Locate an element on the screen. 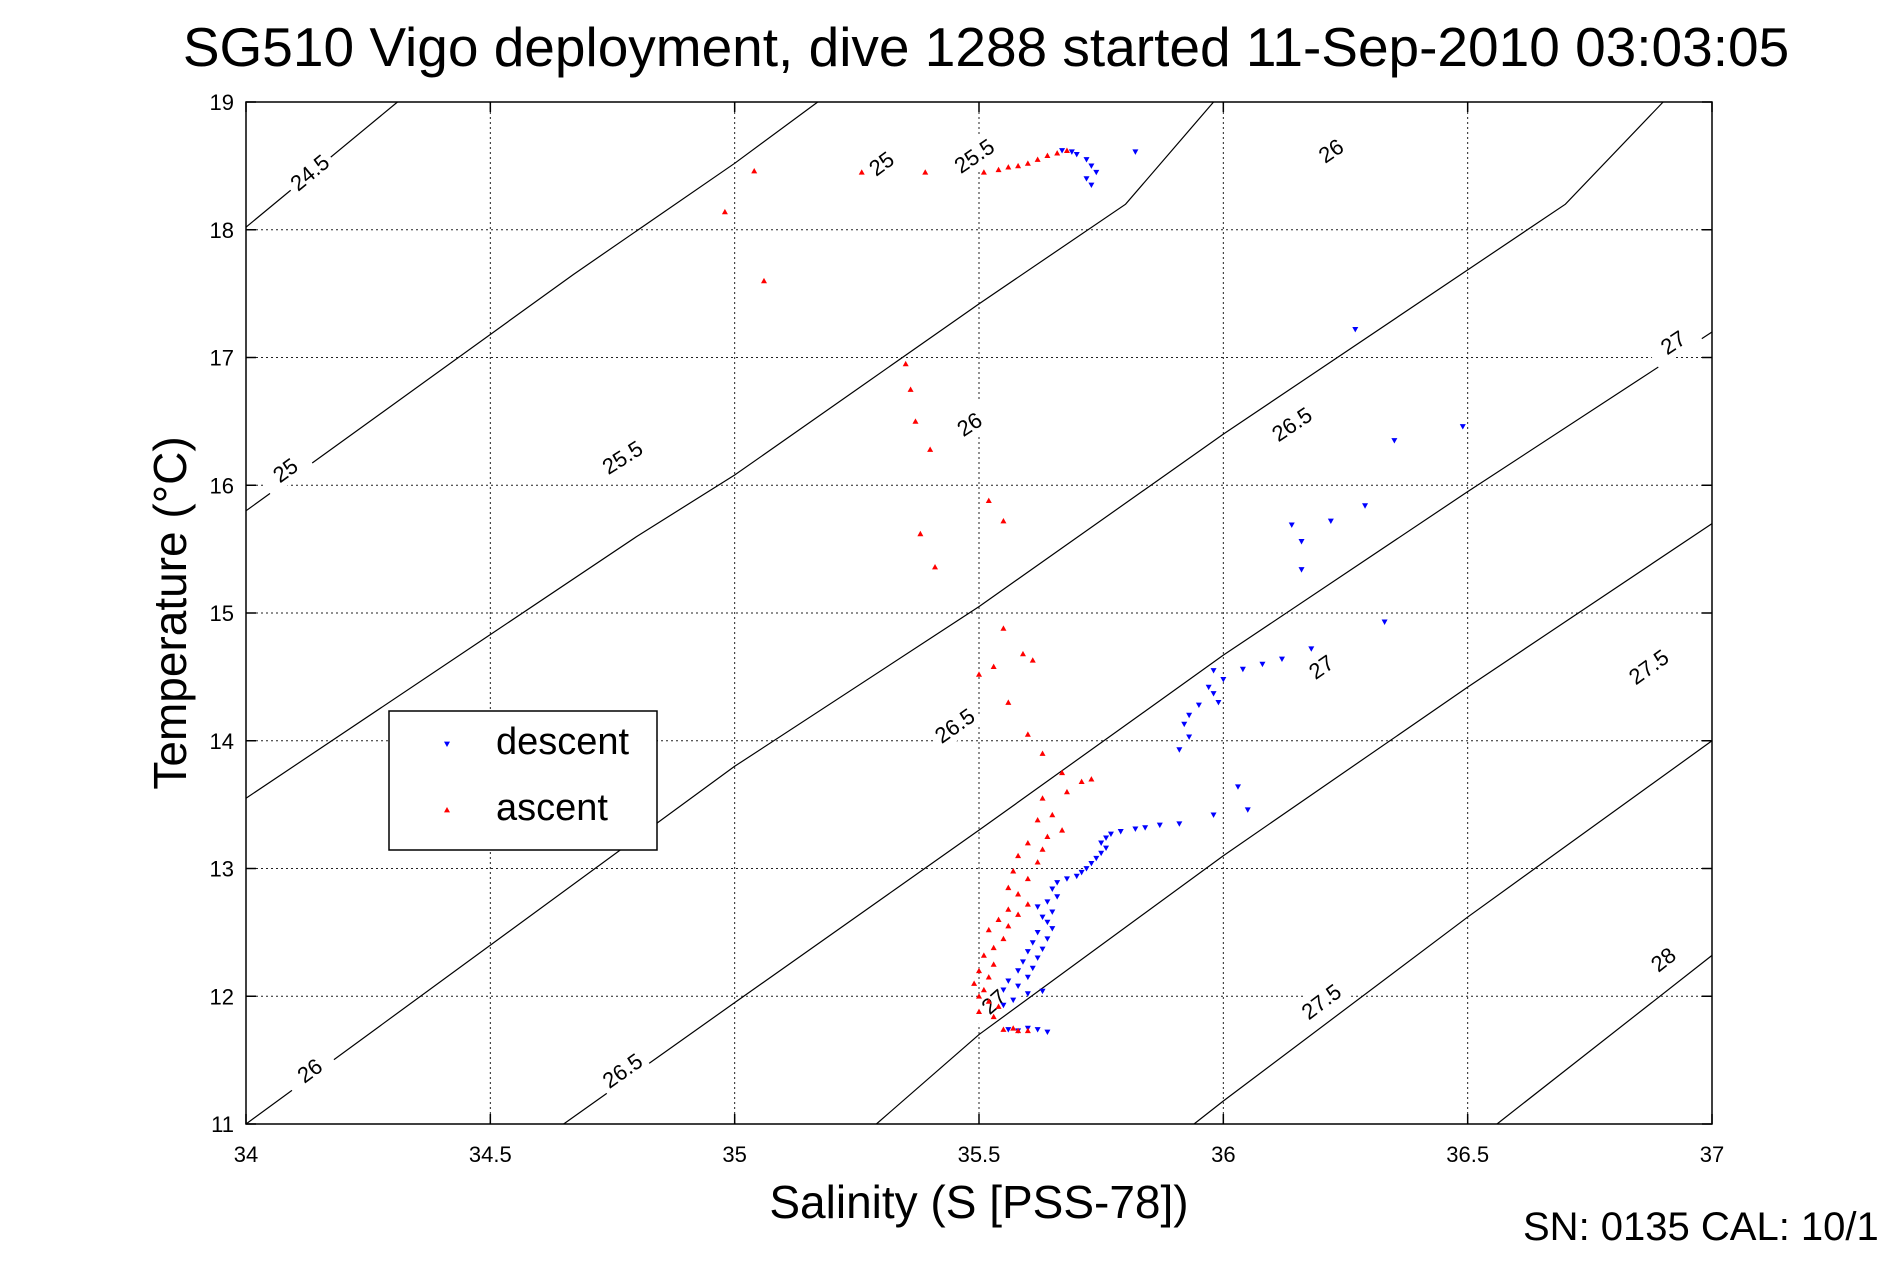 The height and width of the screenshot is (1262, 1891). descent-legend-marker is located at coordinates (447, 744).